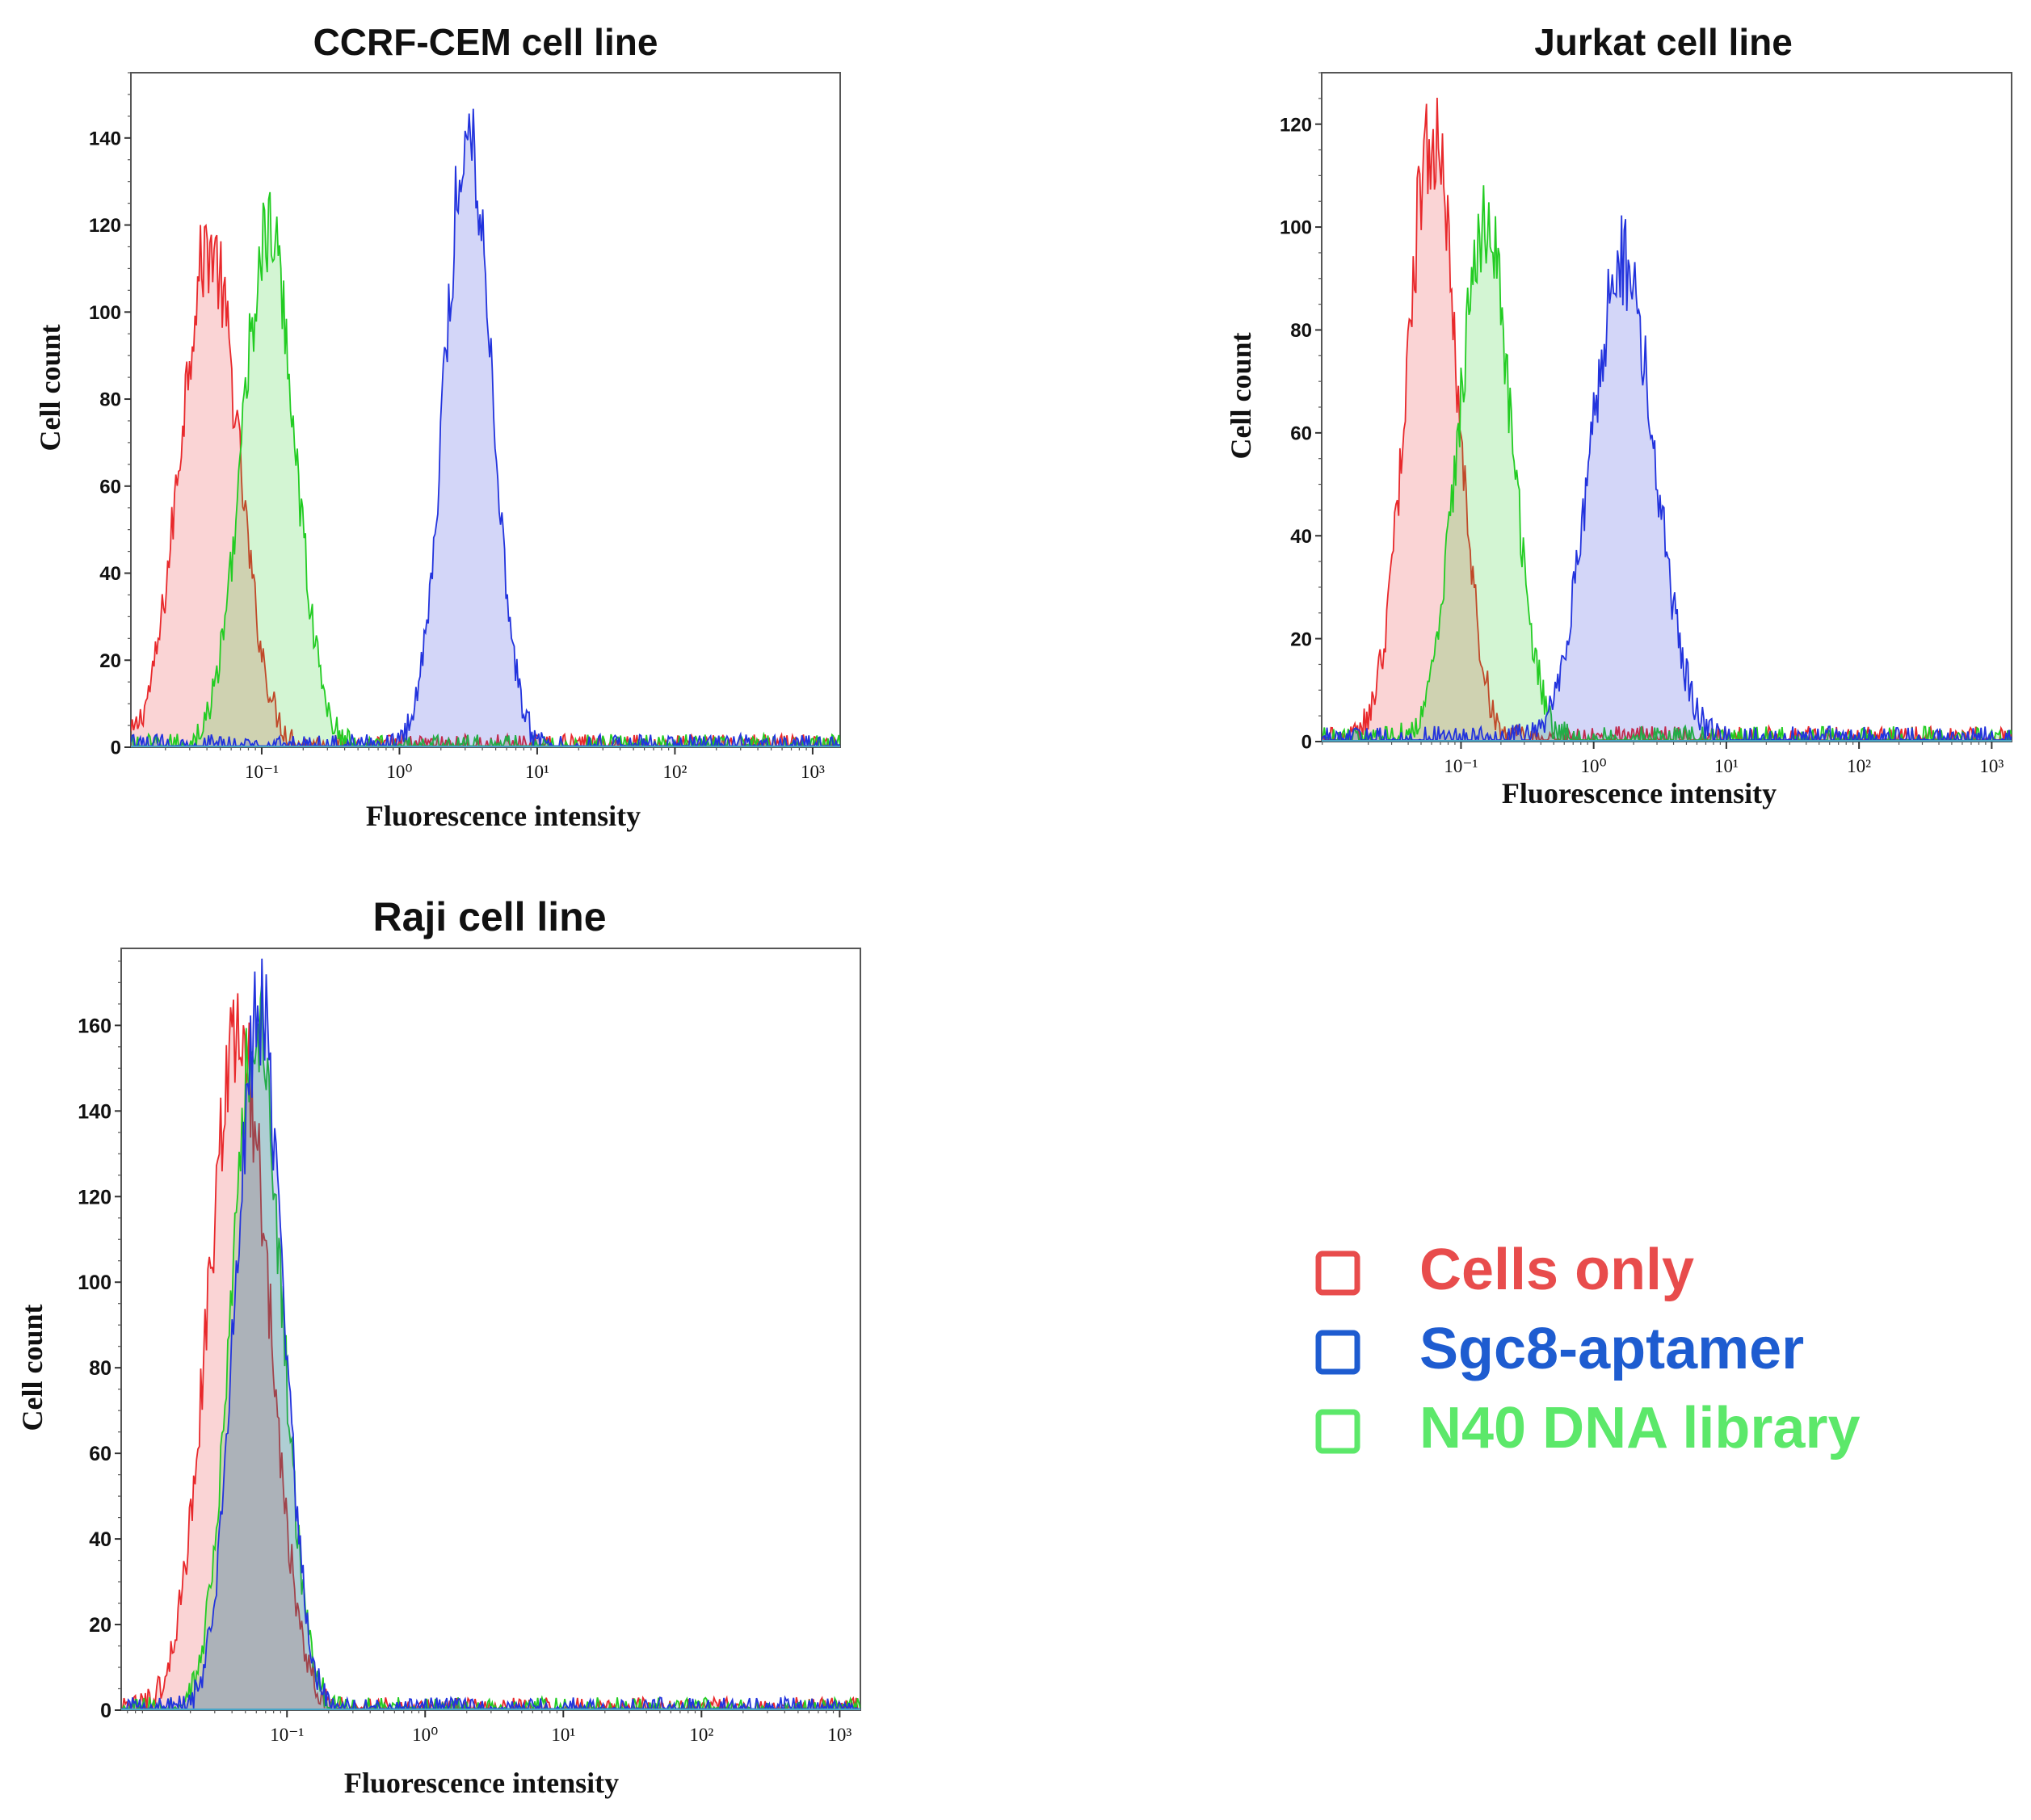 This screenshot has height=1820, width=2031. What do you see at coordinates (1337, 1431) in the screenshot?
I see `legend-swatch-n40-library` at bounding box center [1337, 1431].